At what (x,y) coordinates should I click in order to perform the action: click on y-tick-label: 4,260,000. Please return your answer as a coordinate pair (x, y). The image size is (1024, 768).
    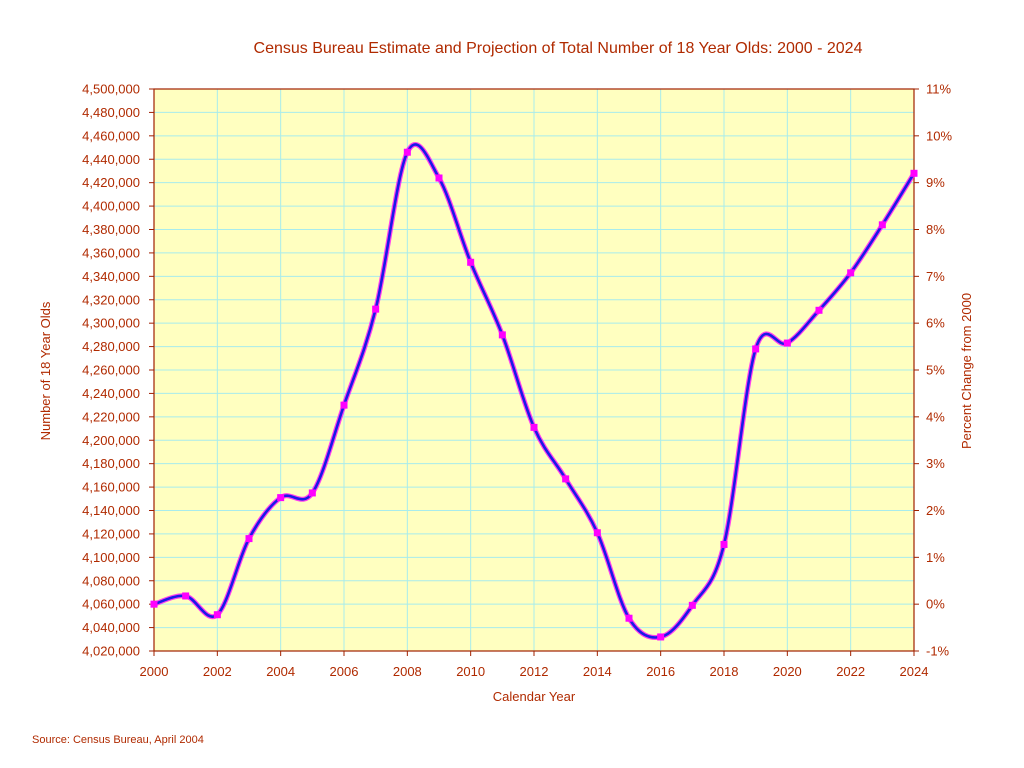
    Looking at the image, I should click on (111, 370).